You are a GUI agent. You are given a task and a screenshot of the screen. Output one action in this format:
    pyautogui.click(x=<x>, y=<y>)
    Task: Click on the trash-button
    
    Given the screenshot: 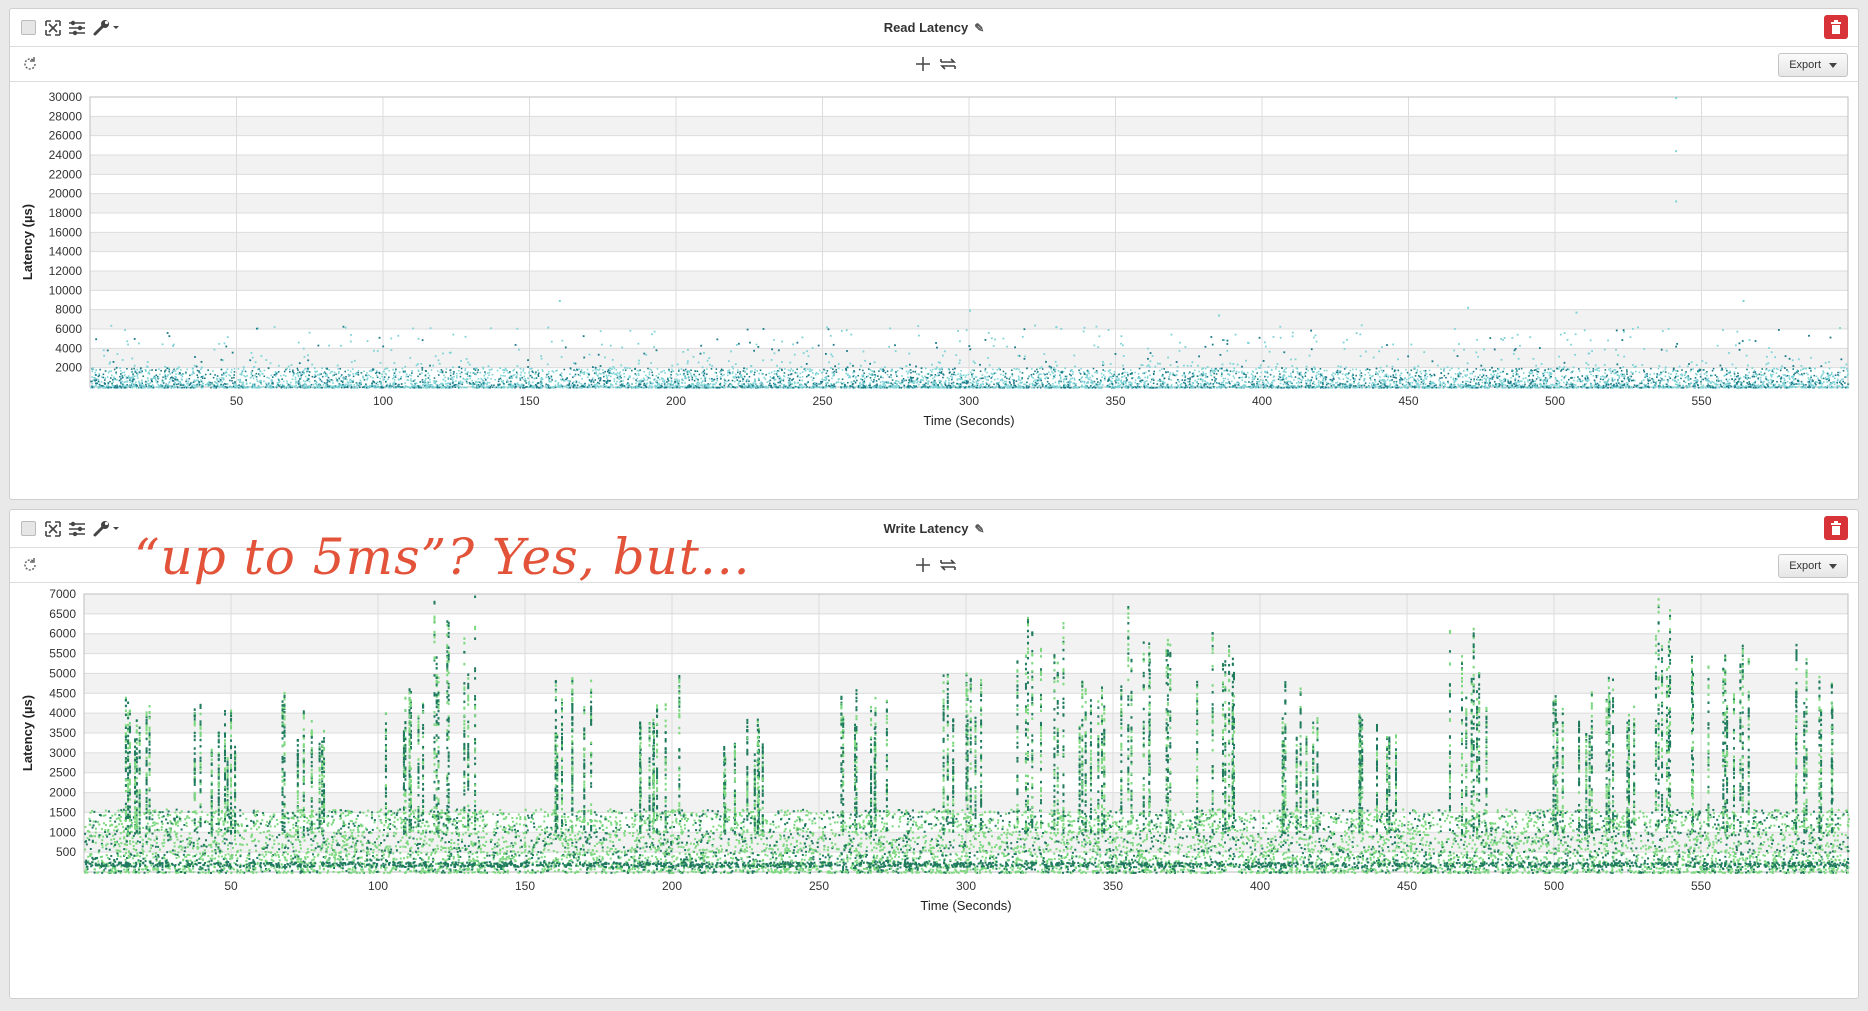 What is the action you would take?
    pyautogui.click(x=1836, y=27)
    